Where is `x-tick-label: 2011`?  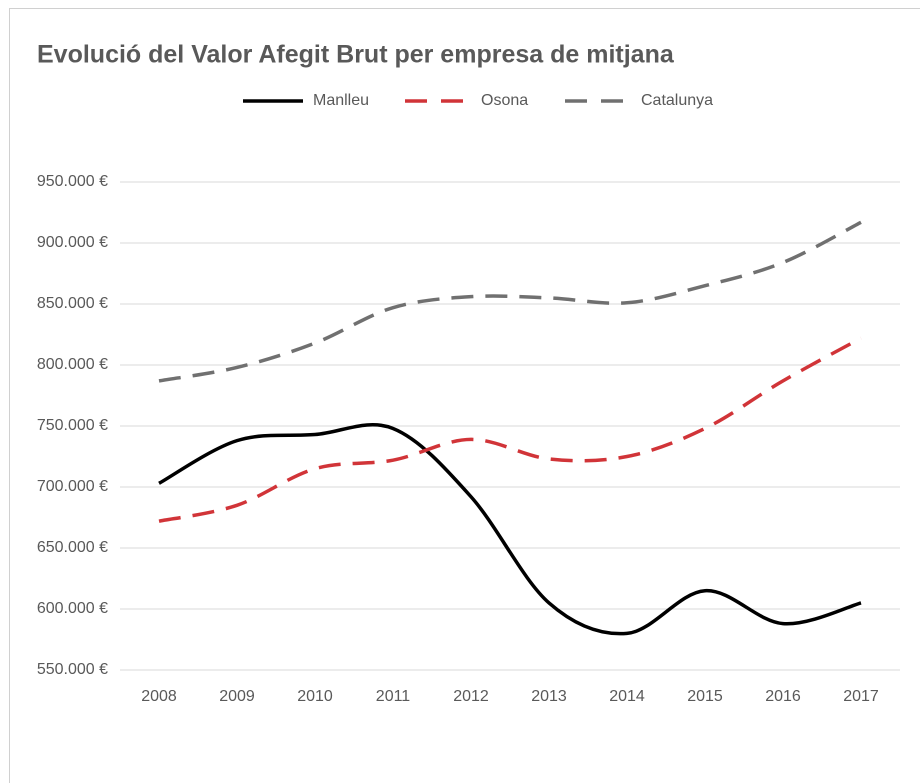
x-tick-label: 2011 is located at coordinates (393, 696).